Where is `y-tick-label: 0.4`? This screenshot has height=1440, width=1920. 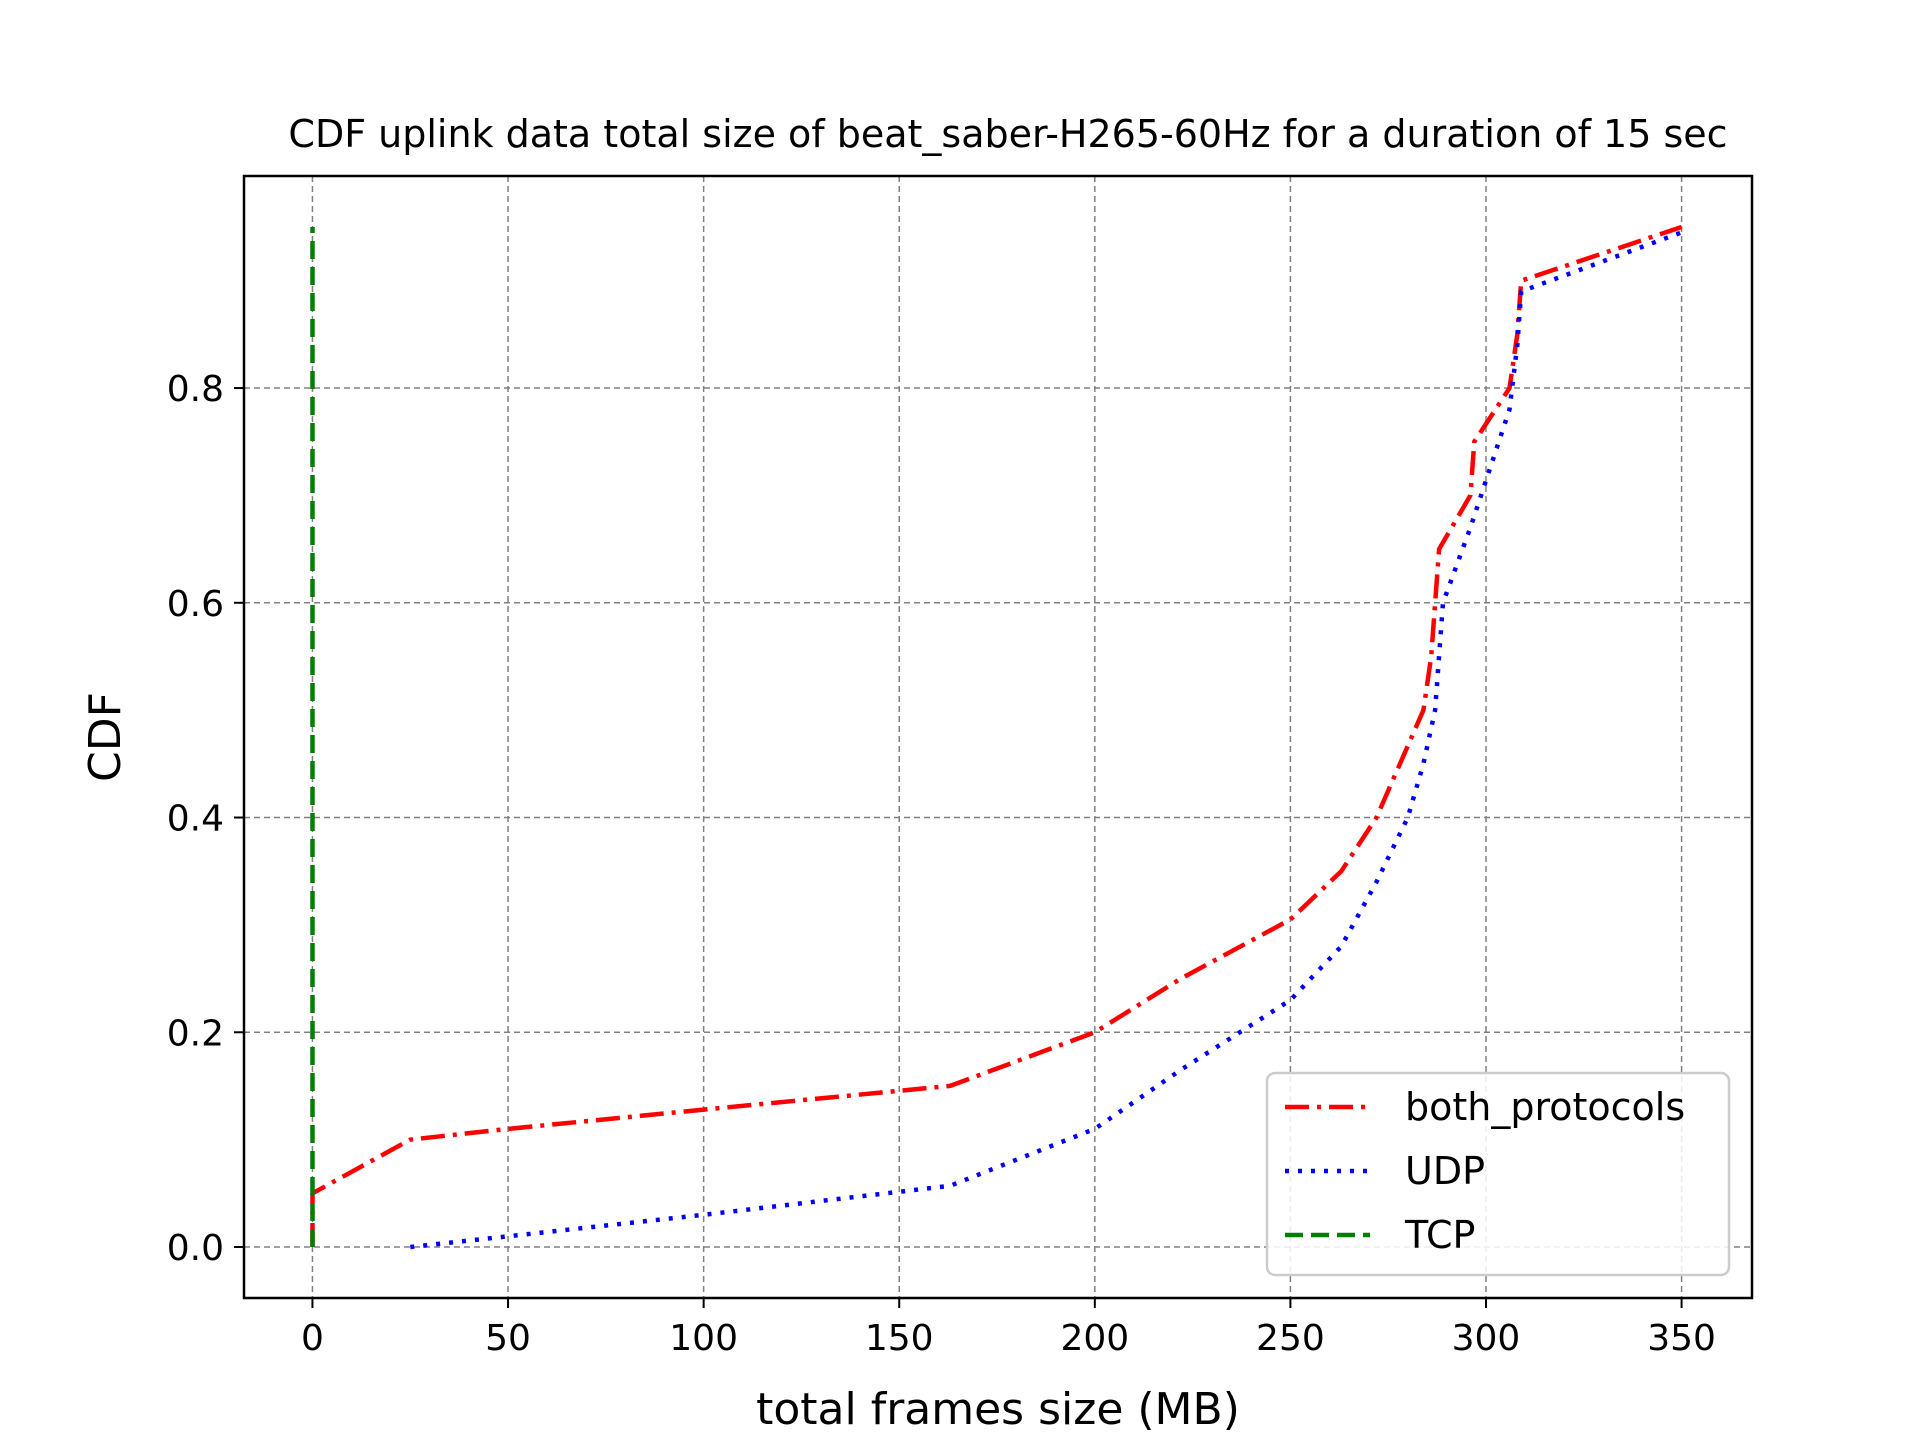 y-tick-label: 0.4 is located at coordinates (195, 819).